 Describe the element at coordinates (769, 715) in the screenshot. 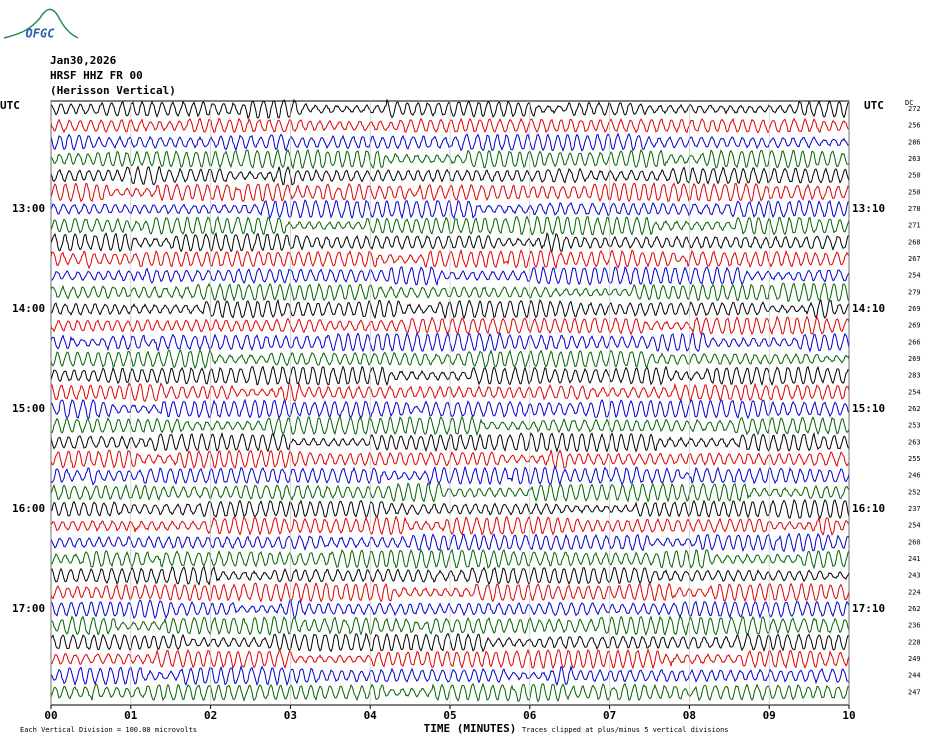

I see `x-tick-label: 09` at that location.